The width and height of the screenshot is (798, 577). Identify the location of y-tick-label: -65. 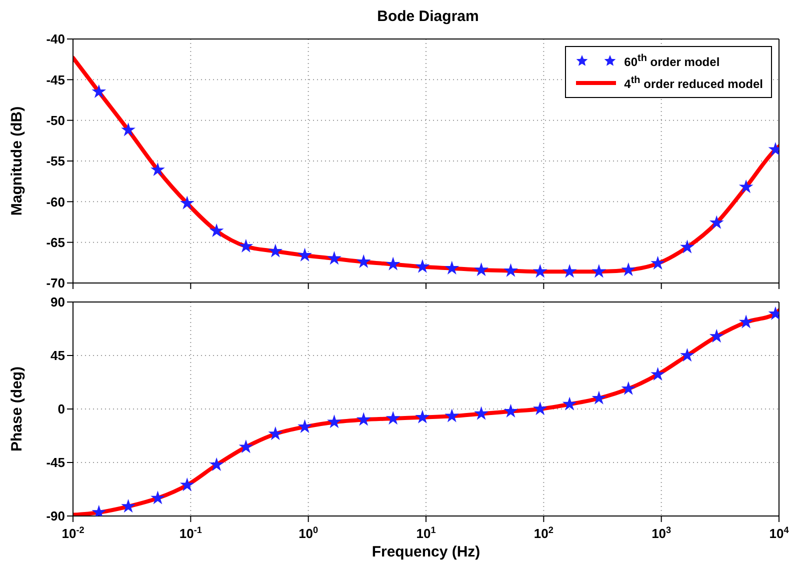
(55, 242).